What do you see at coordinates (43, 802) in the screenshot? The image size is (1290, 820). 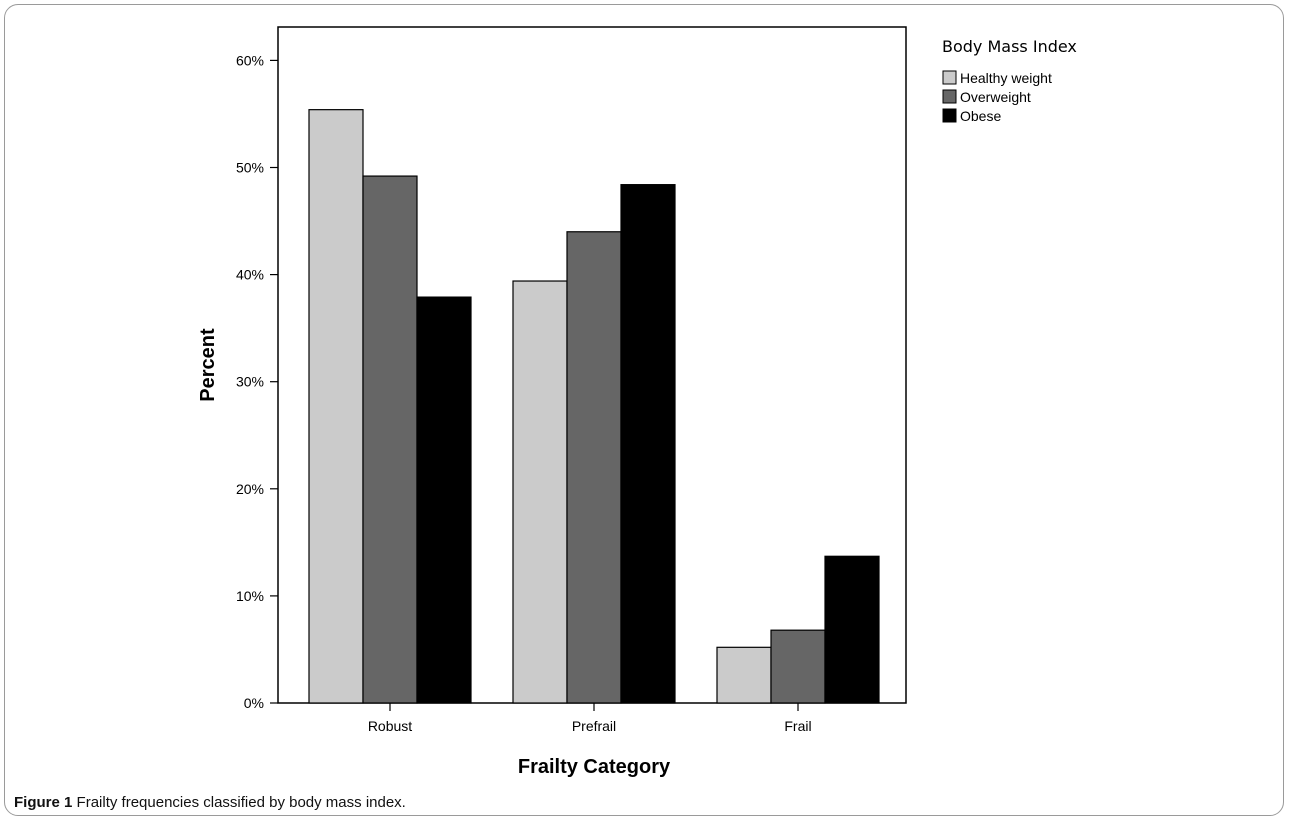 I see `caption-label: Figure 1` at bounding box center [43, 802].